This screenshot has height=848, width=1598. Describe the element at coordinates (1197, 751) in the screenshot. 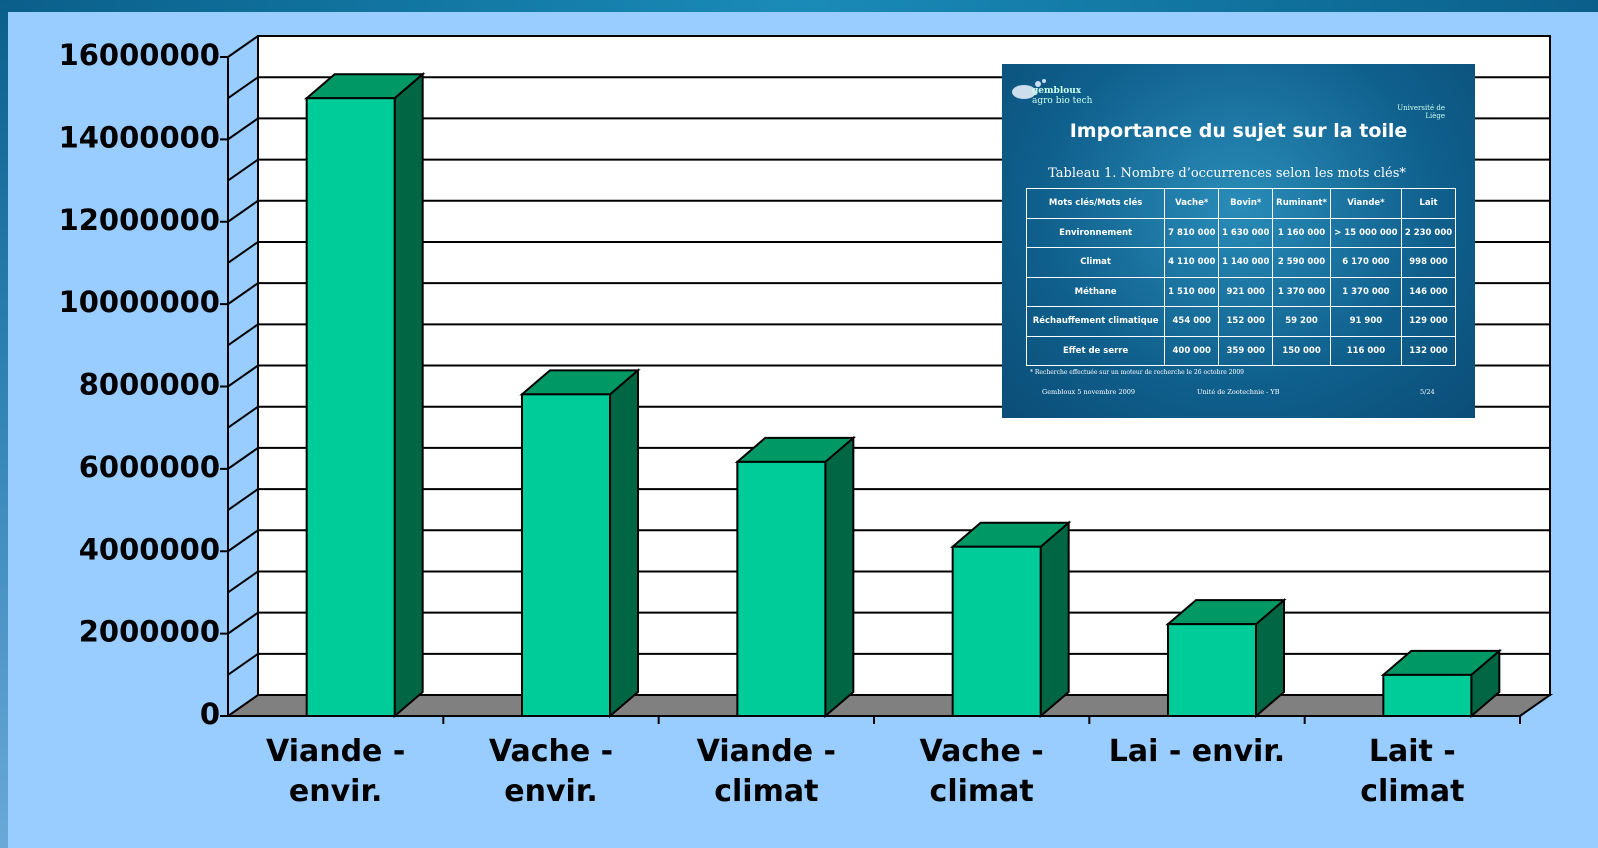

I see `x-tick-label: Lai - envir.` at that location.